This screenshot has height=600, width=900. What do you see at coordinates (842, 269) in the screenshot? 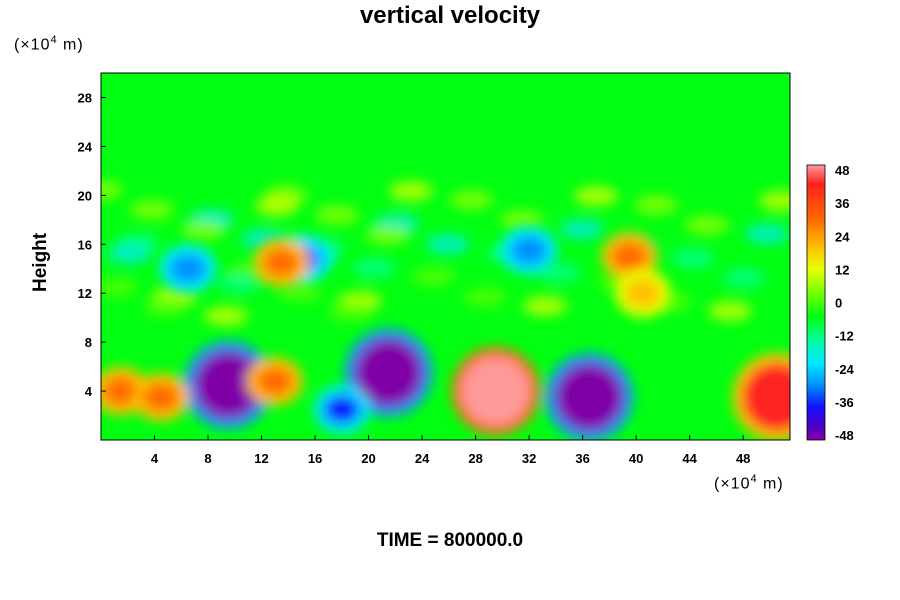
I see `colorbar-tick-label: 12` at bounding box center [842, 269].